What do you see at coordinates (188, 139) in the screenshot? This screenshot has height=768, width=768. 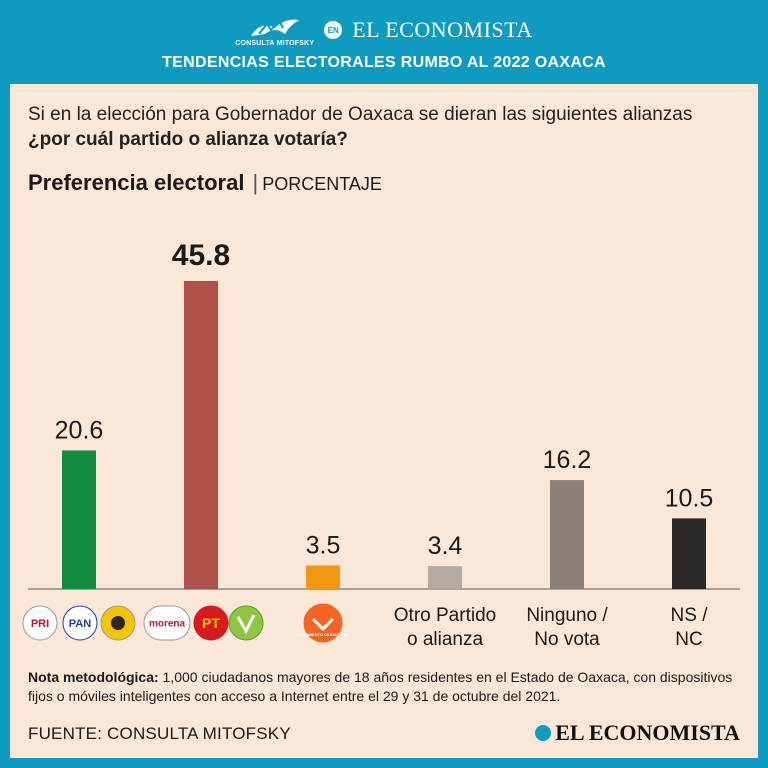 I see `question-bold: ¿por cuál partido o alianza votaría?` at bounding box center [188, 139].